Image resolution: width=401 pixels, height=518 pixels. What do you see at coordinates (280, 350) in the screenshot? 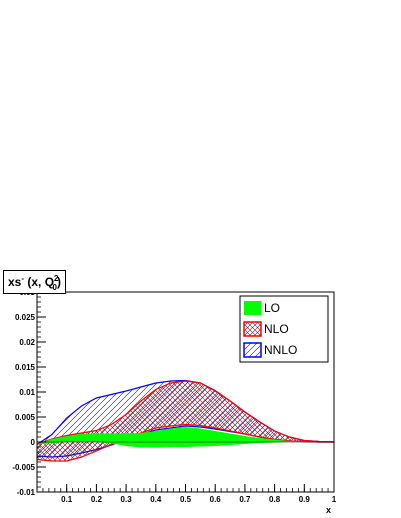
I see `legend-label-nnlo: NNLO` at bounding box center [280, 350].